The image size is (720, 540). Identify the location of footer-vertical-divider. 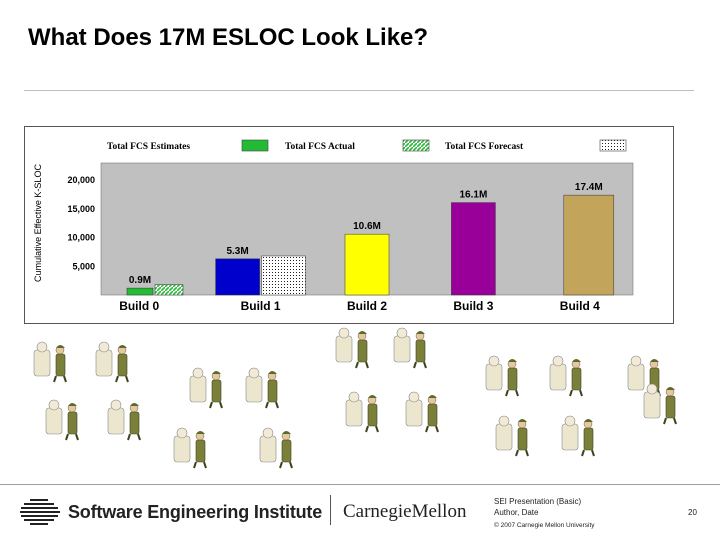
(330, 510).